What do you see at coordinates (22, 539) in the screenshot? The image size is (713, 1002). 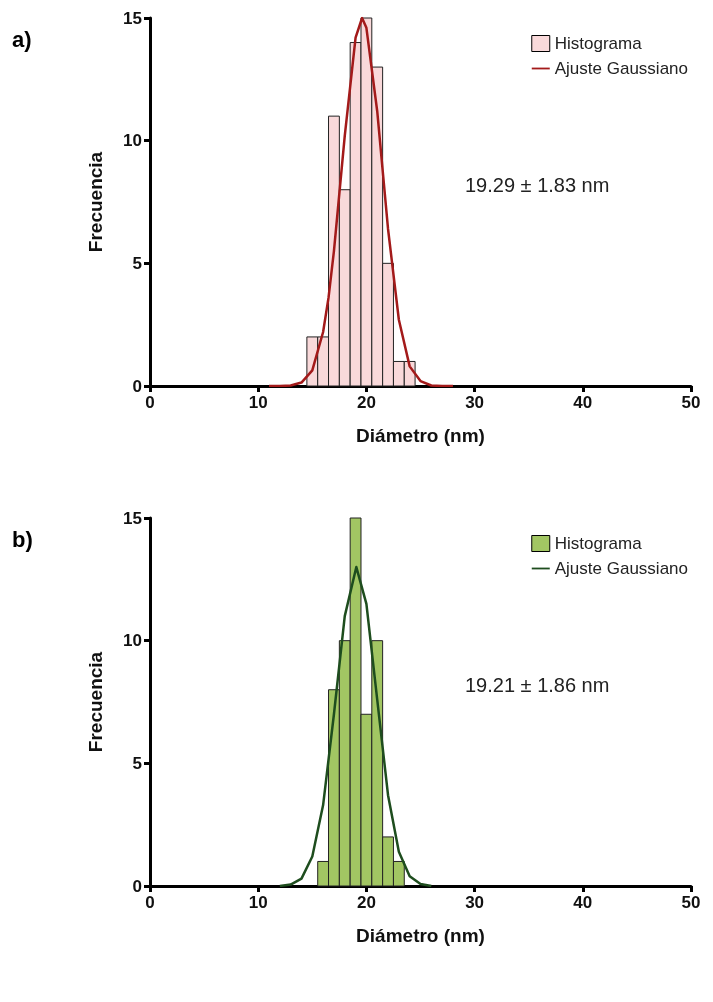 I see `text: b)` at bounding box center [22, 539].